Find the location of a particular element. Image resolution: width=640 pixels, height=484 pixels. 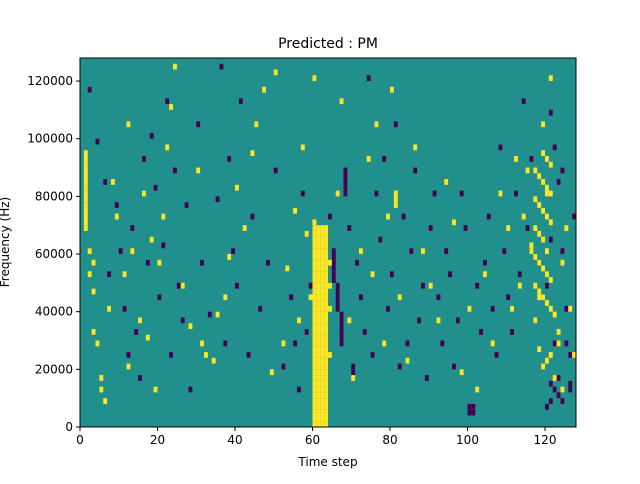

x-axis-label: Time step is located at coordinates (327, 462).